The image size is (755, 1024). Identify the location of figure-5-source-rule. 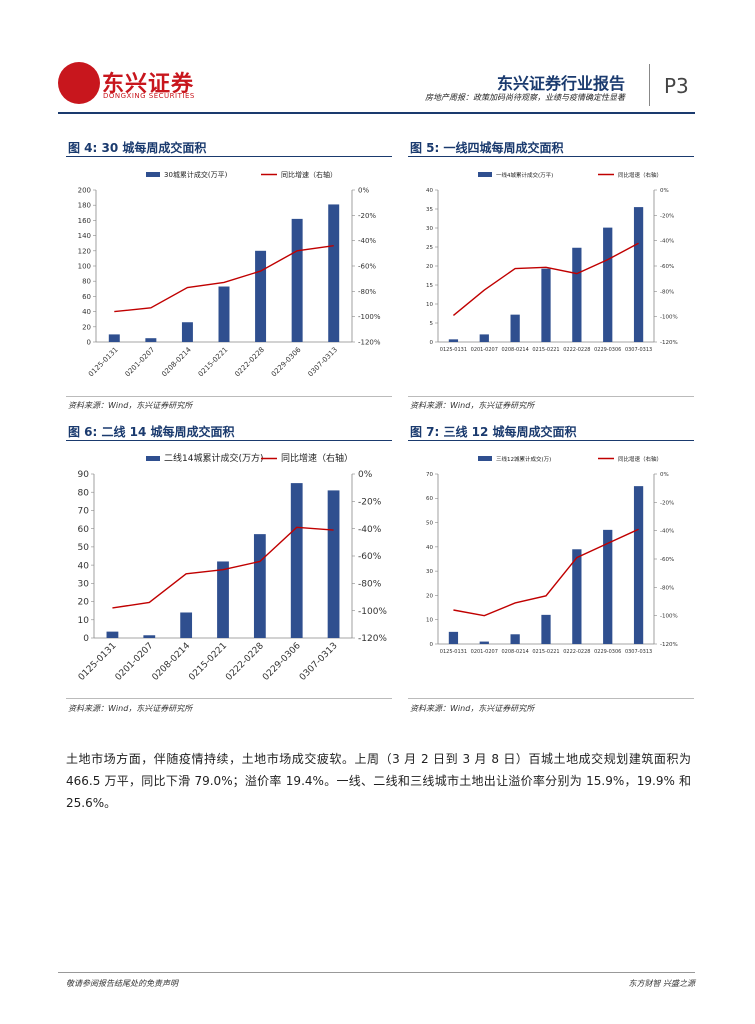
(551, 396).